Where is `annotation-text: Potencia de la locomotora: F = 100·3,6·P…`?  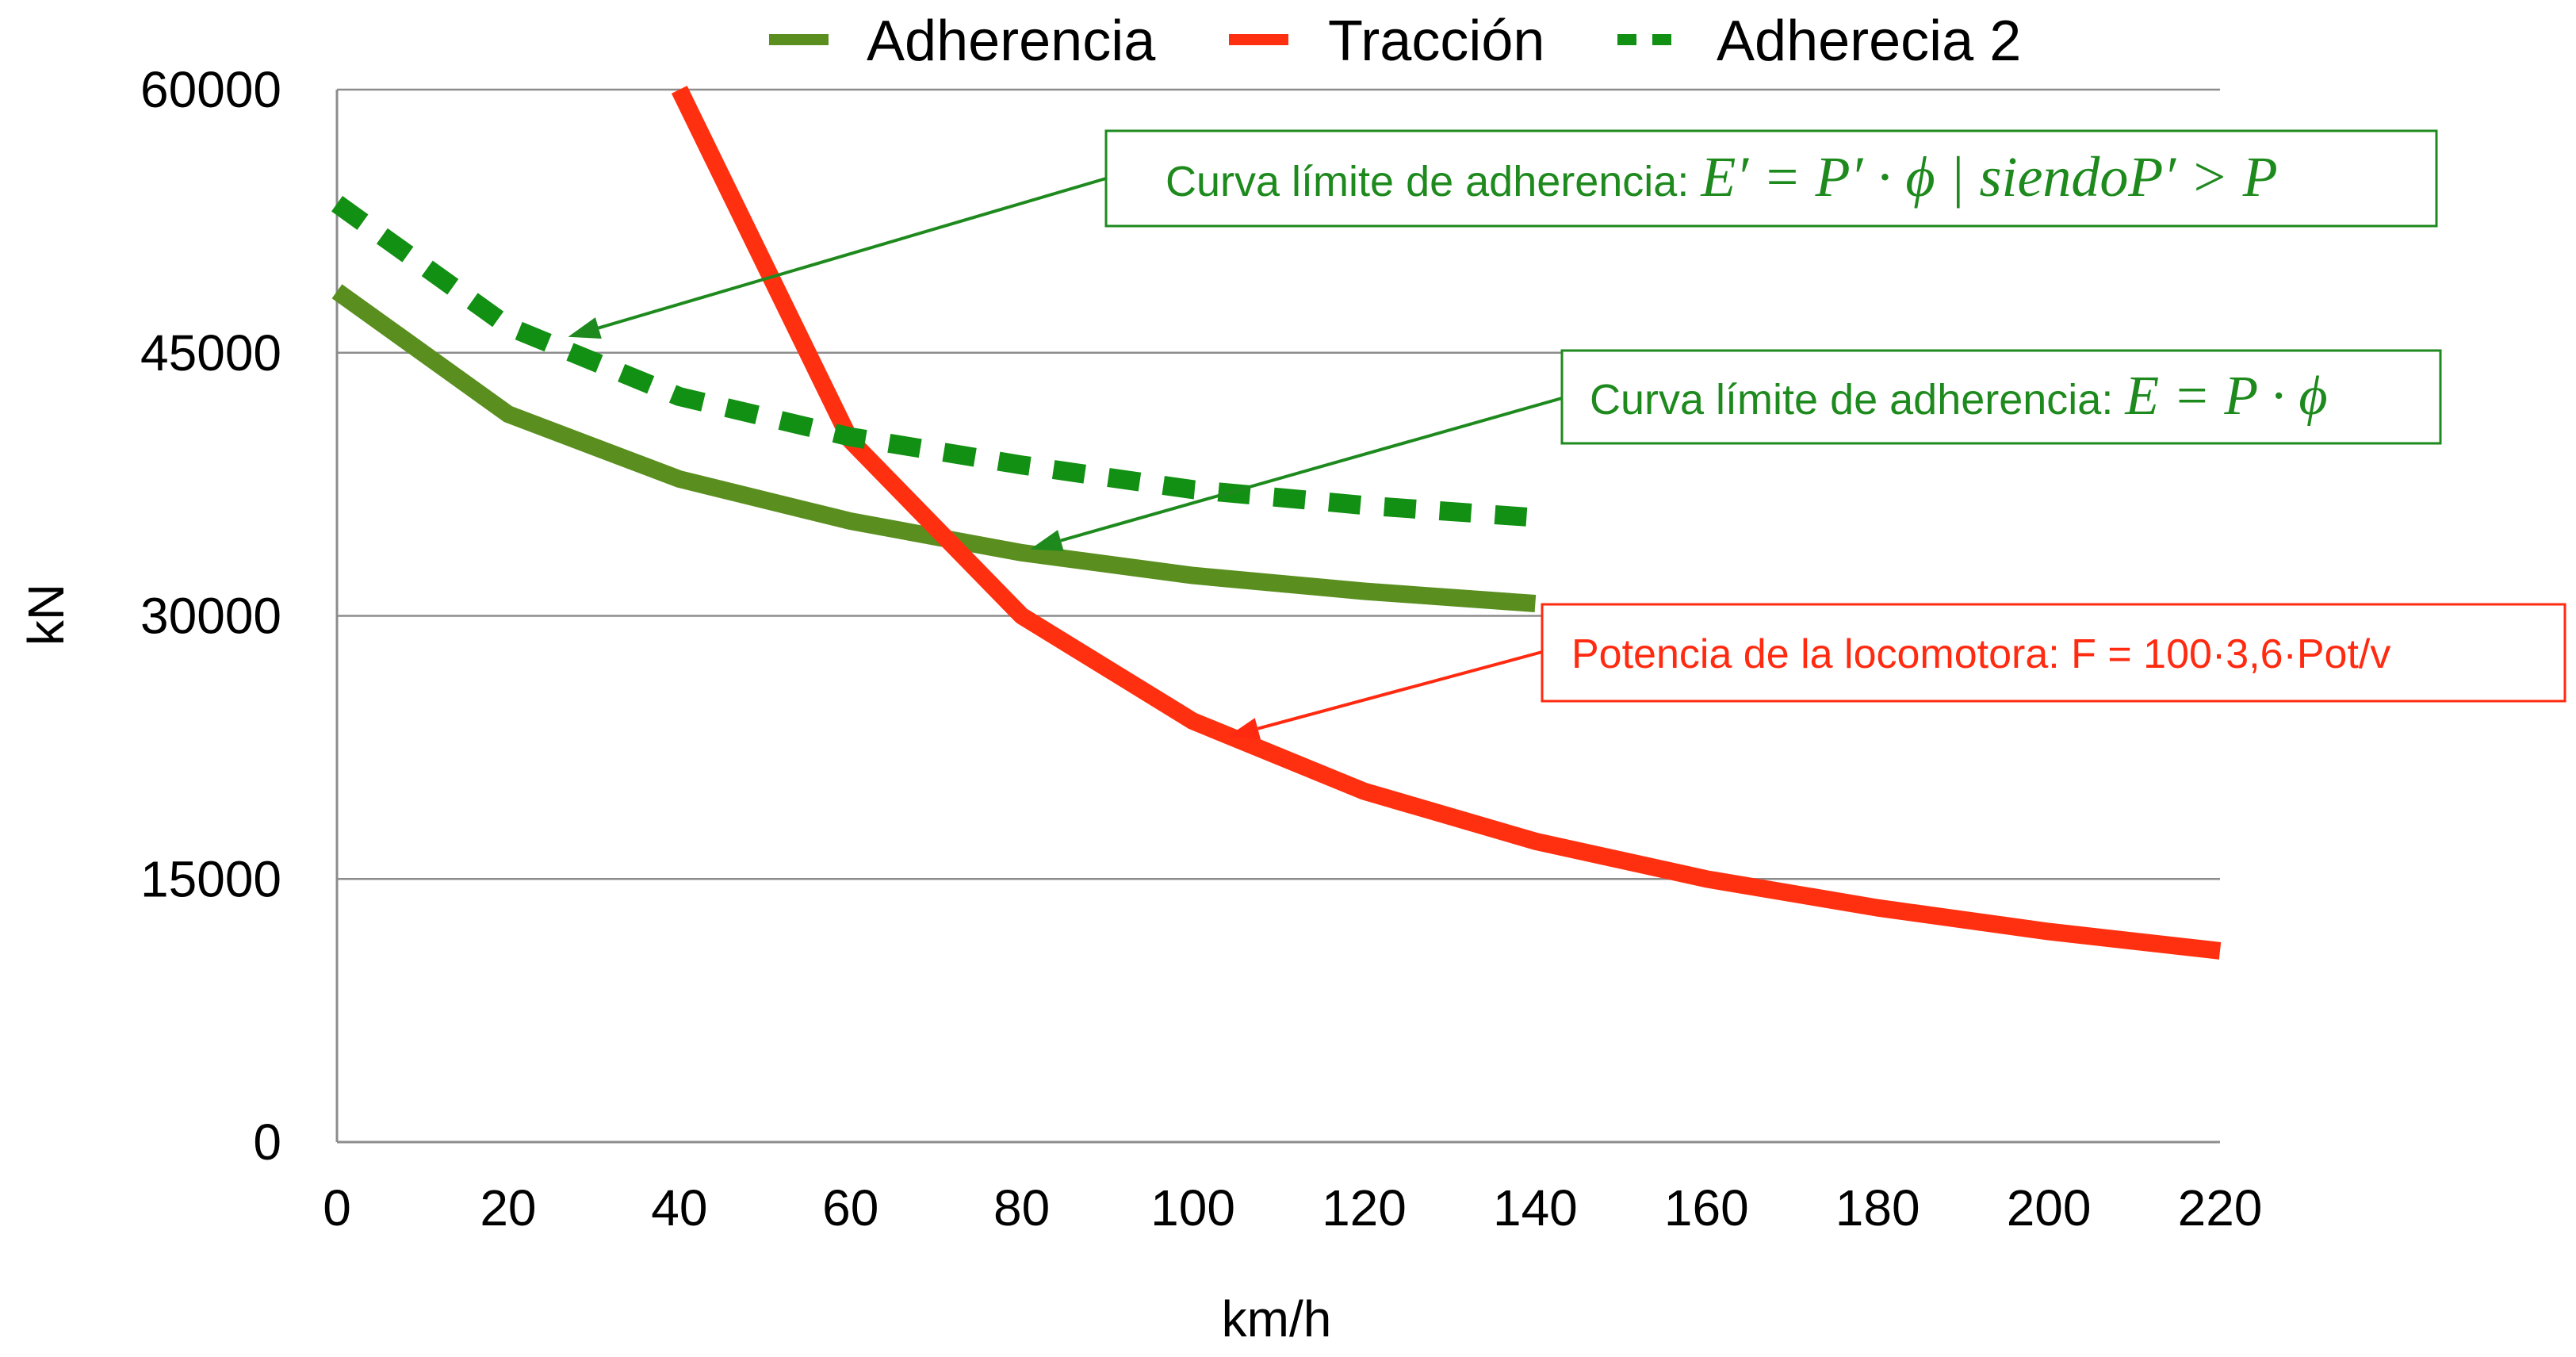
annotation-text: Potencia de la locomotora: F = 100·3,6·P… is located at coordinates (1980, 654).